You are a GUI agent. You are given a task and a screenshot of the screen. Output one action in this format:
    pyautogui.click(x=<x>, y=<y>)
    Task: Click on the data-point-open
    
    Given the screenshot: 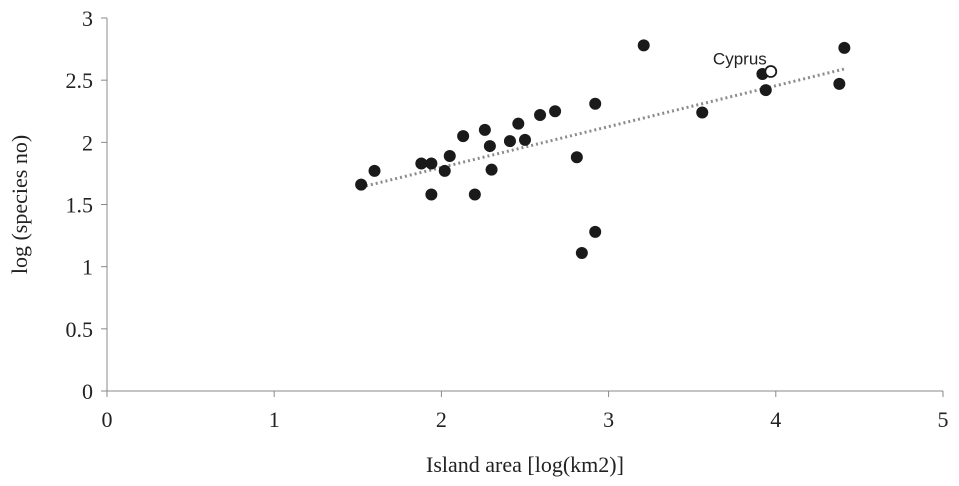 What is the action you would take?
    pyautogui.click(x=771, y=71)
    